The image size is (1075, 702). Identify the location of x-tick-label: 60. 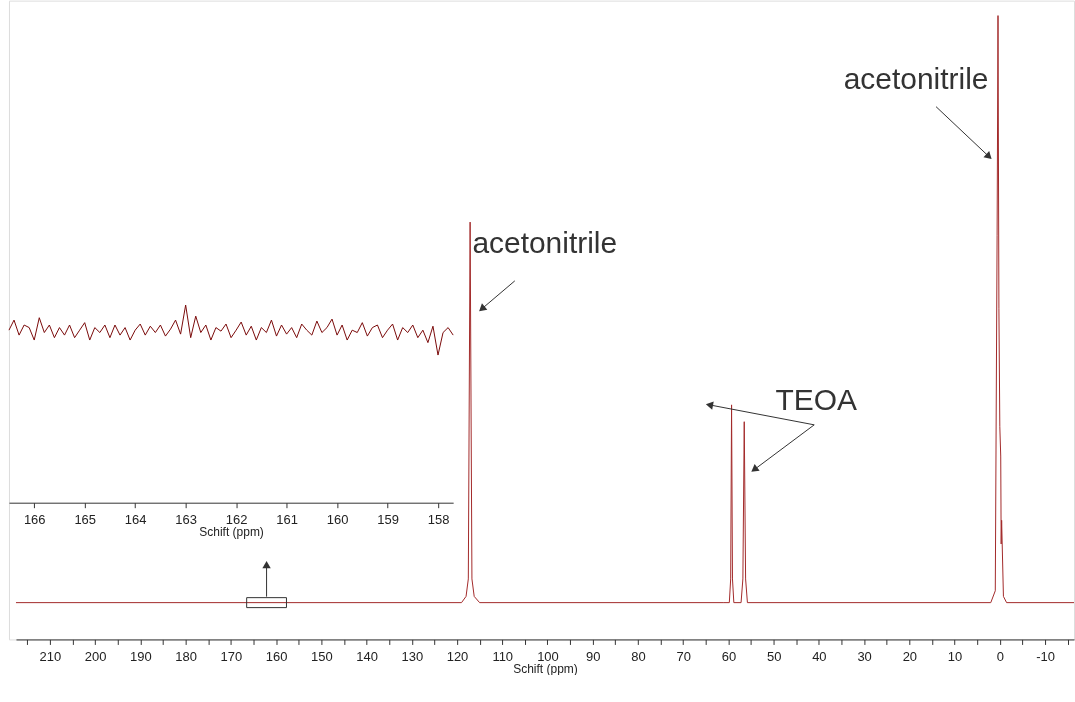
(729, 656).